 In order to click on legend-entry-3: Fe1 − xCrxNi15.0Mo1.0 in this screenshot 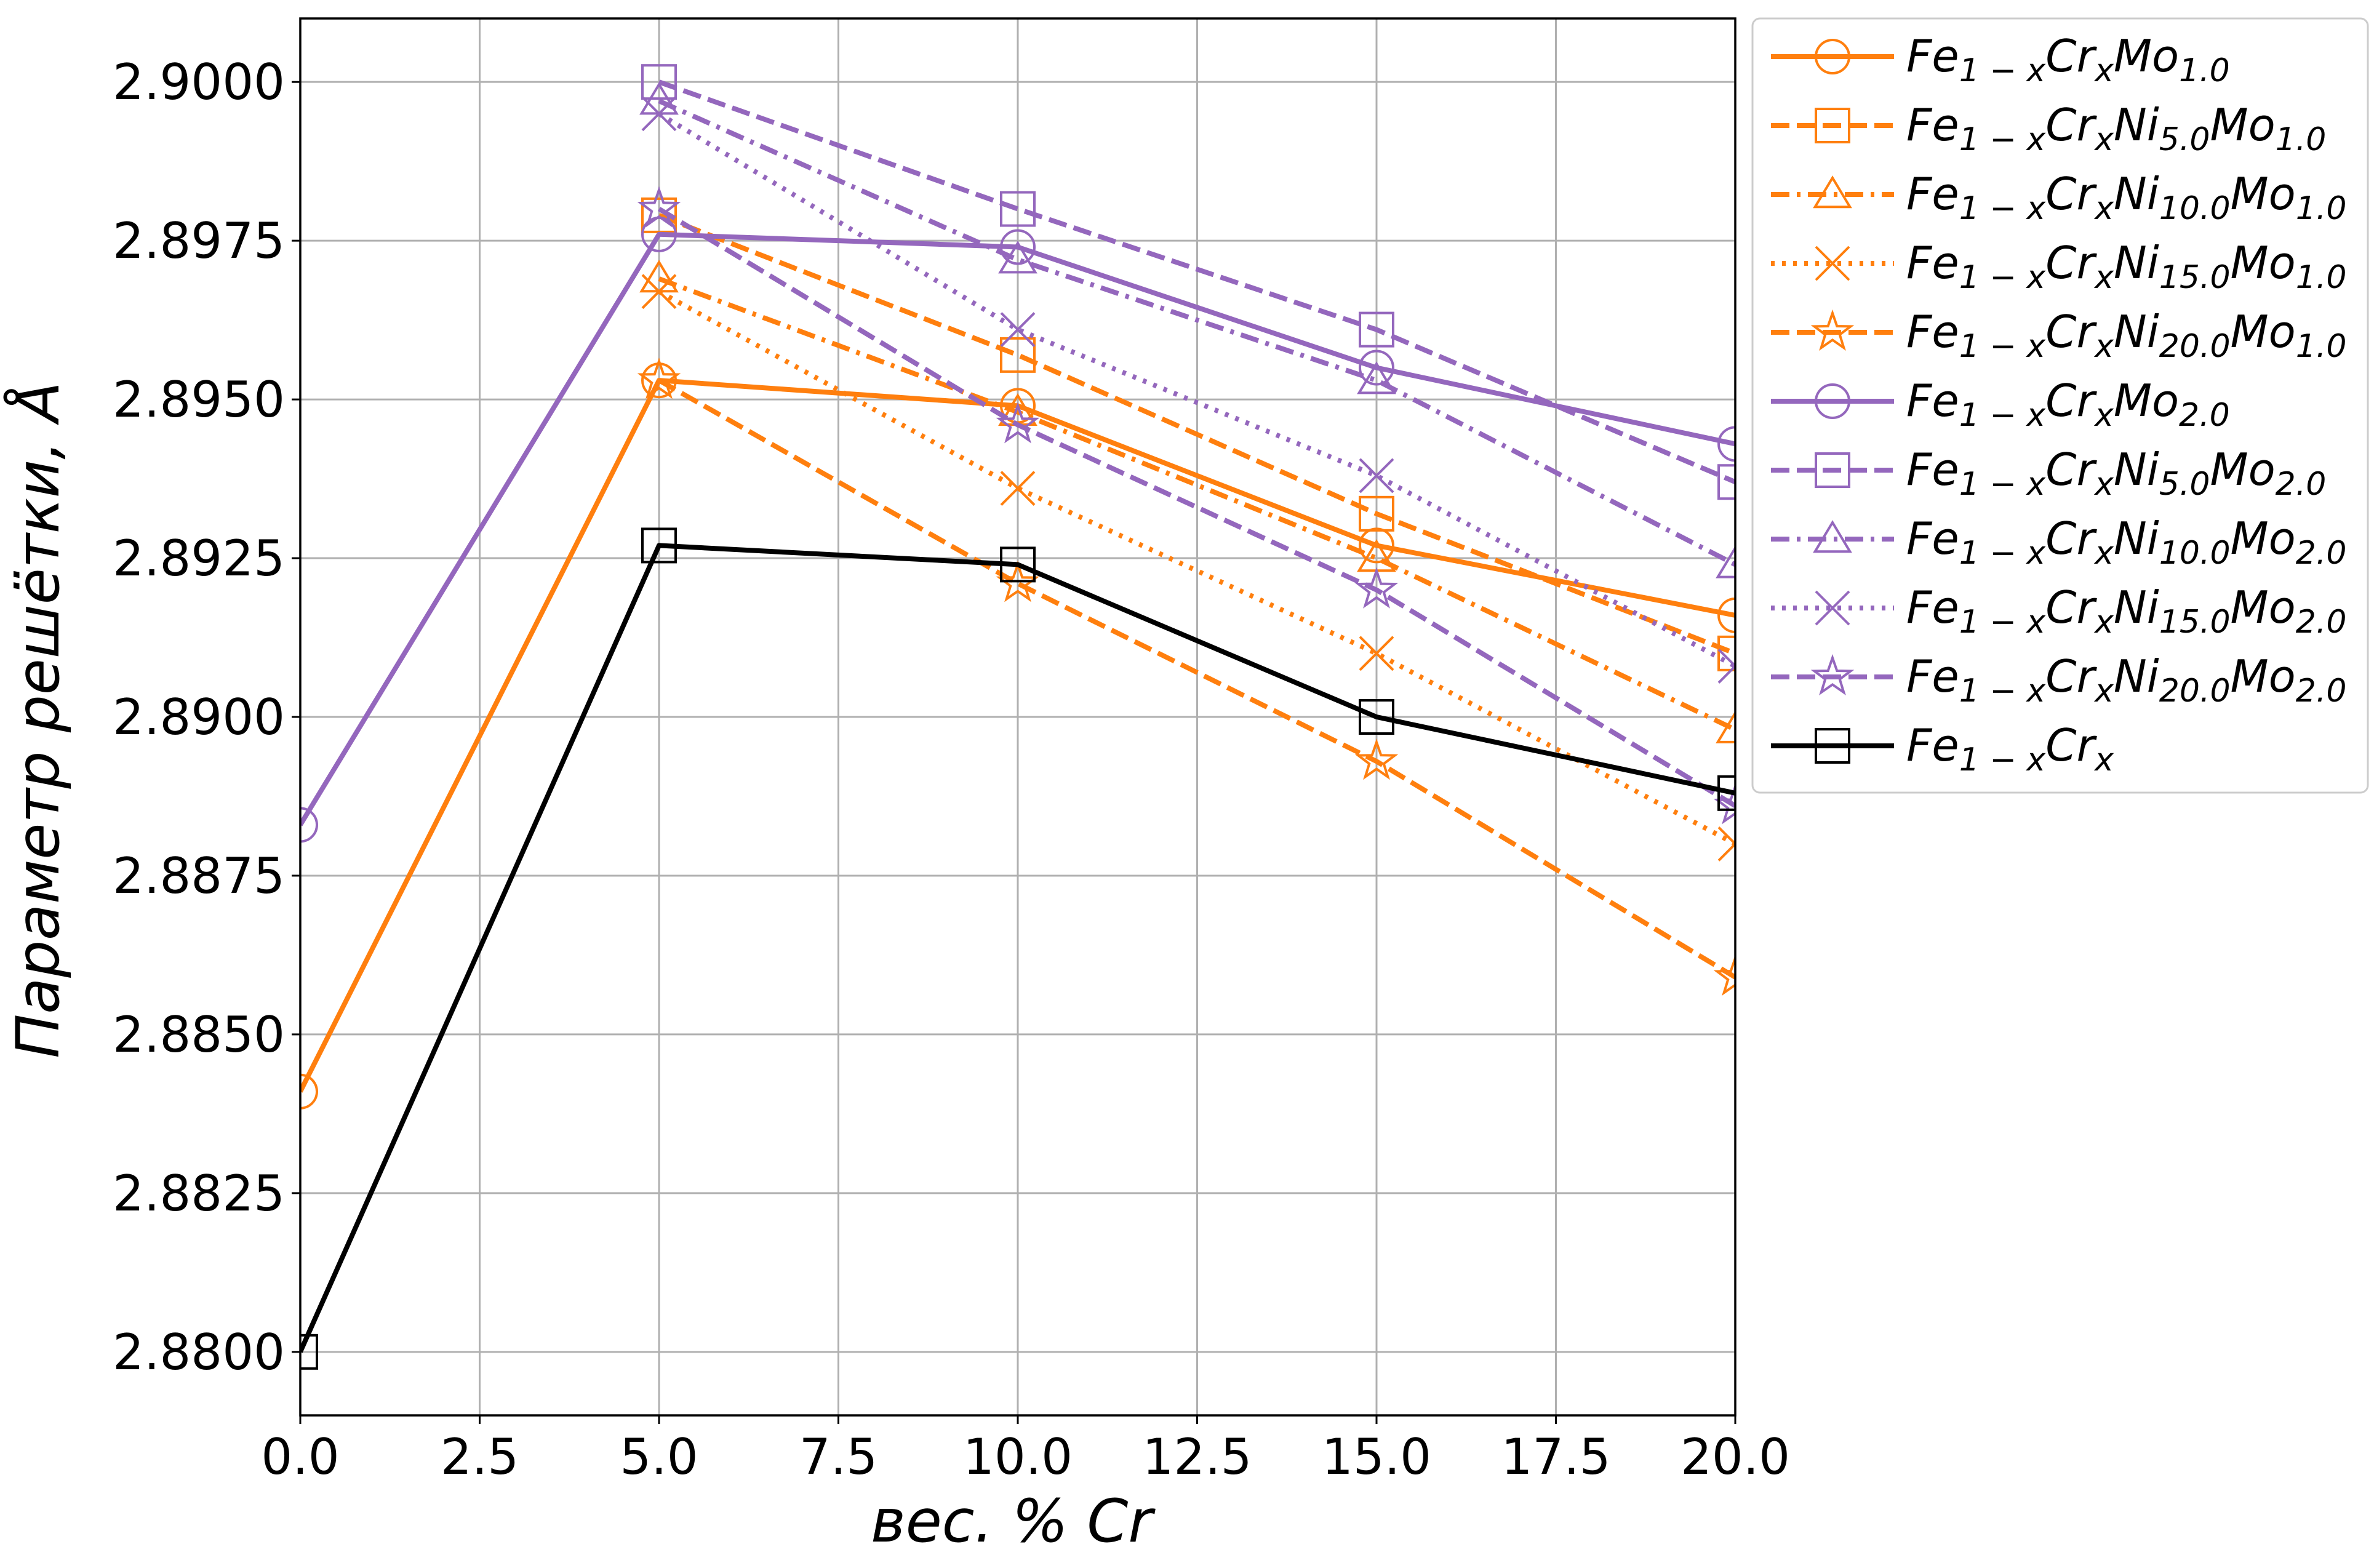, I will do `click(2058, 266)`.